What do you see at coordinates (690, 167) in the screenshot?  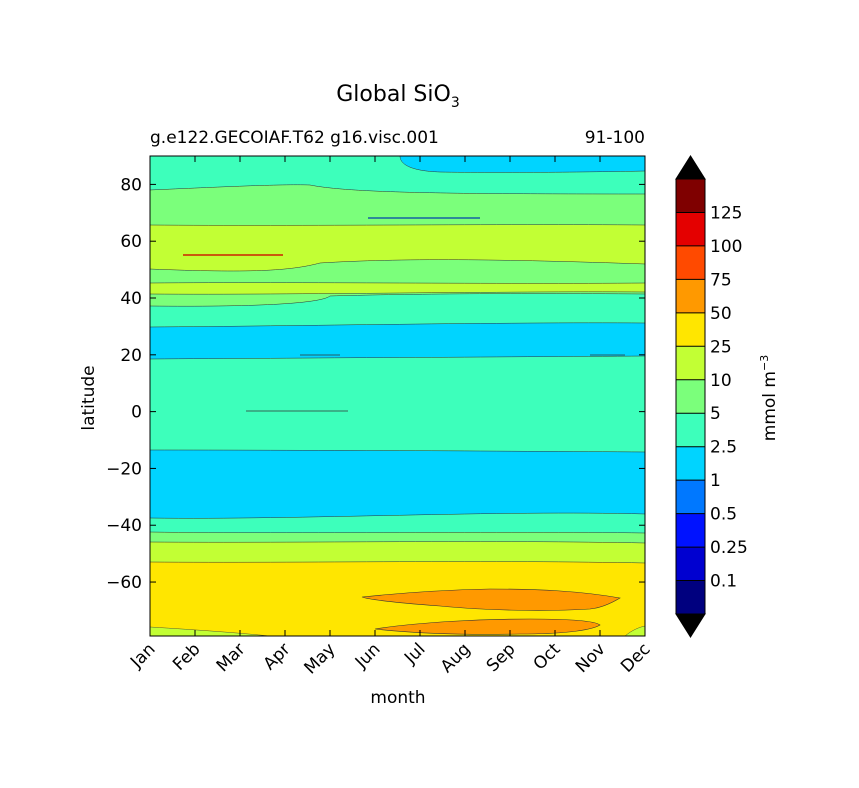 I see `colorbar-extend-top` at bounding box center [690, 167].